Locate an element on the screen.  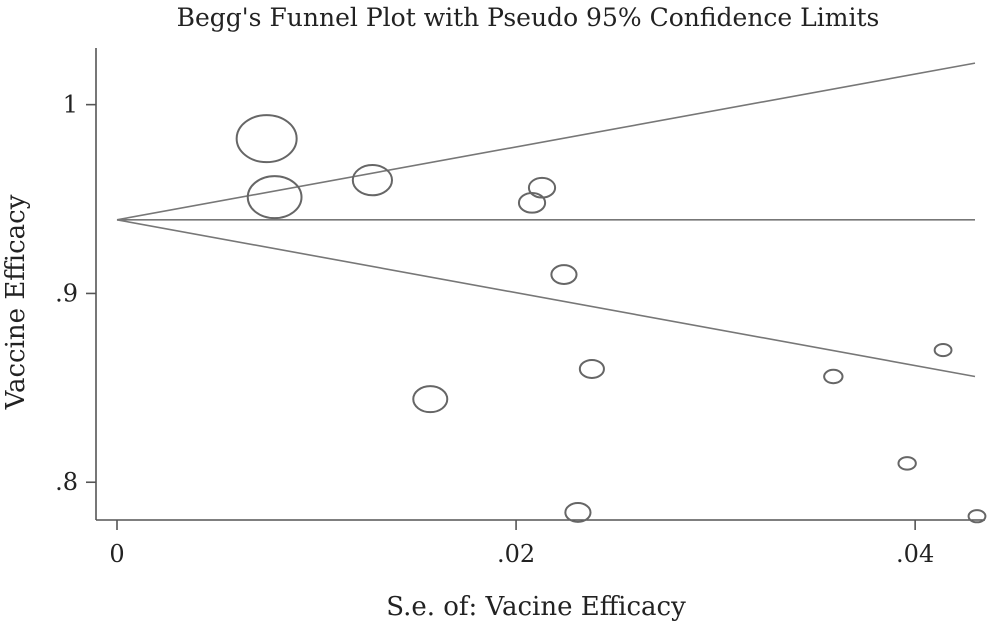
x-tick-label: .02 is located at coordinates (516, 554).